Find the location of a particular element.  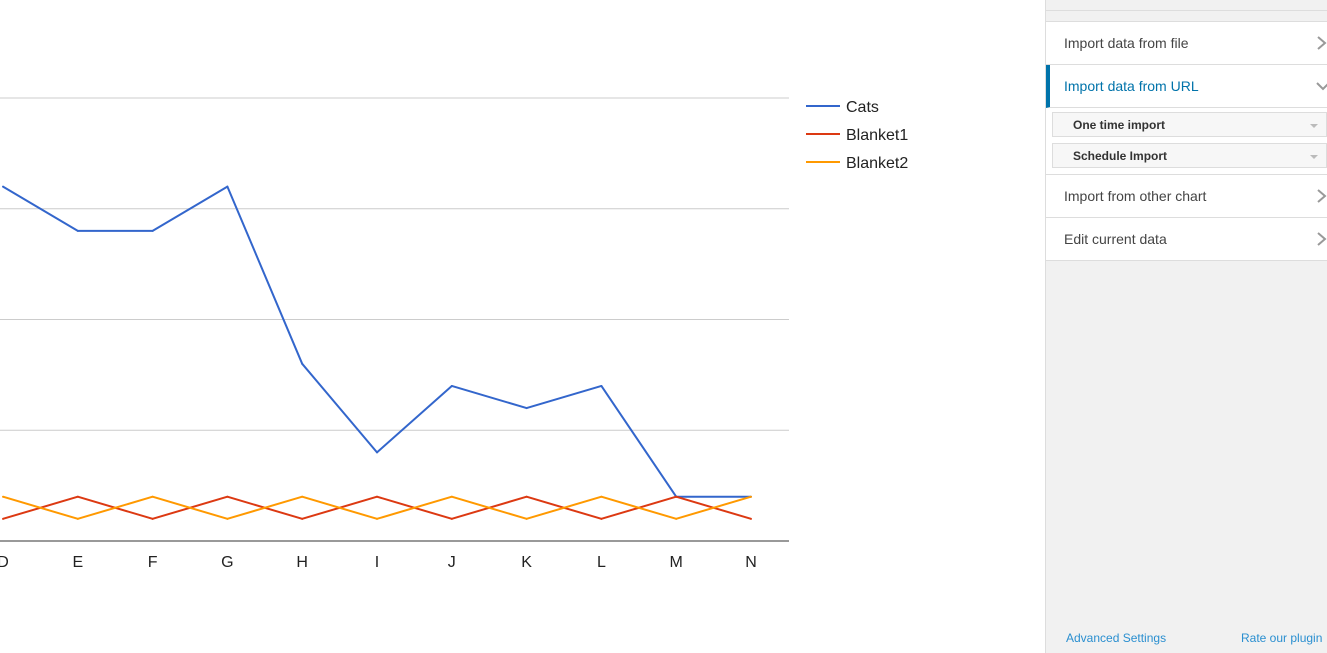

import-from-url-label: Import data from URL is located at coordinates (1131, 86).